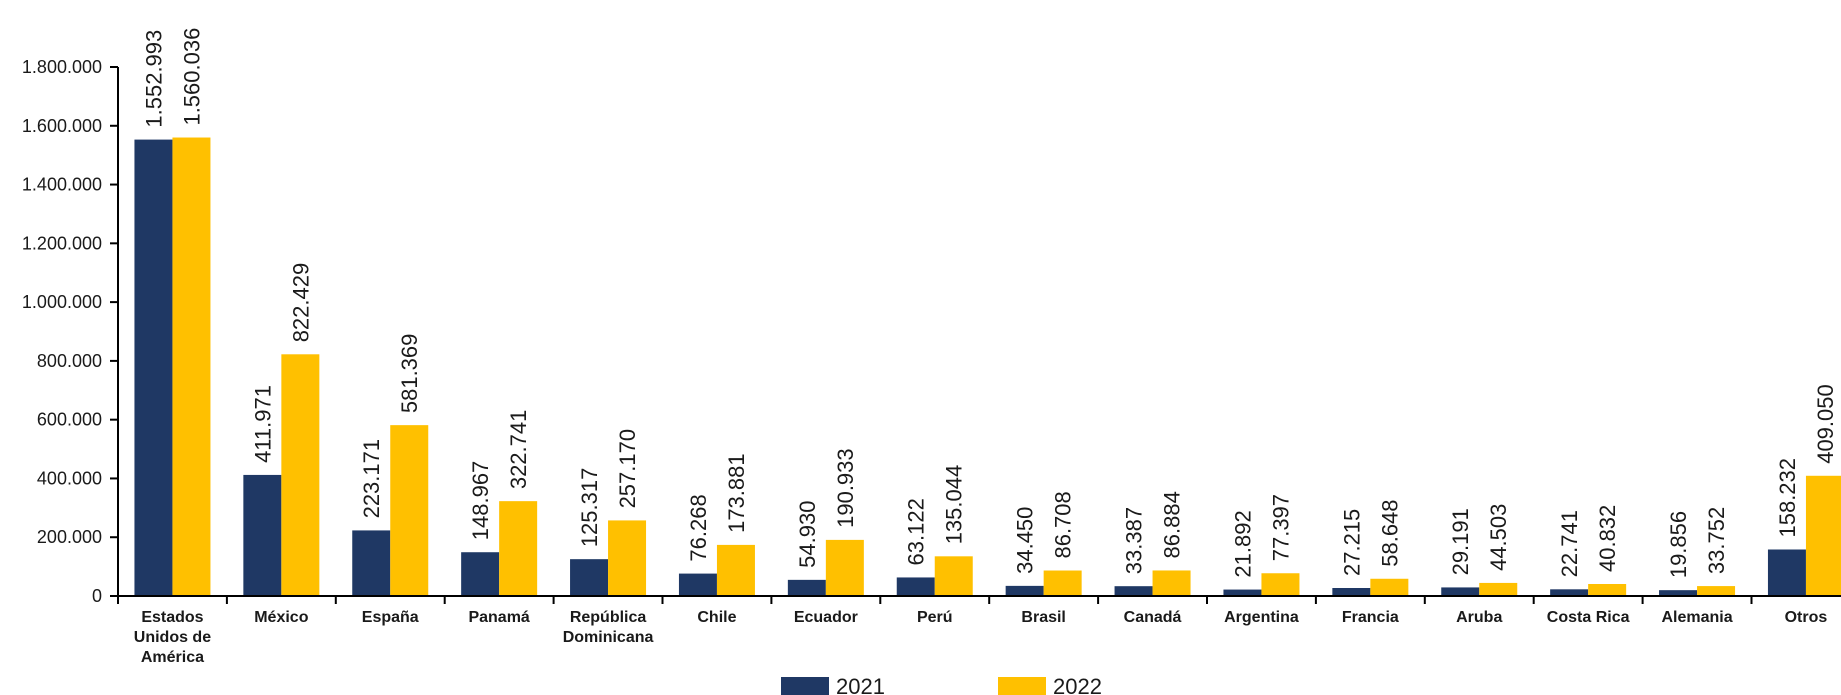 The width and height of the screenshot is (1841, 695). Describe the element at coordinates (608, 617) in the screenshot. I see `x-category-label-line: República` at that location.